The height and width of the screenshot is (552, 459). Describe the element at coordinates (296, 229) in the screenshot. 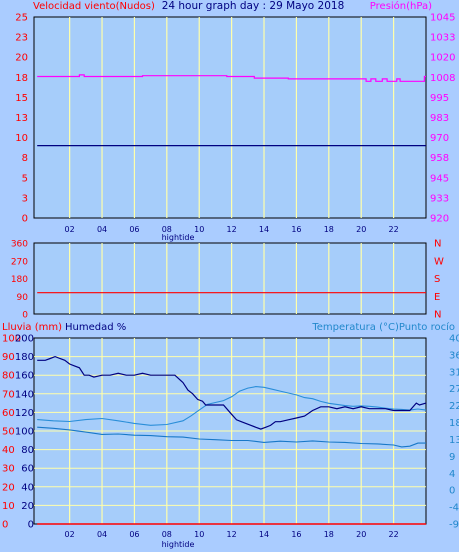

I see `p1-x-tick-16: 16` at that location.